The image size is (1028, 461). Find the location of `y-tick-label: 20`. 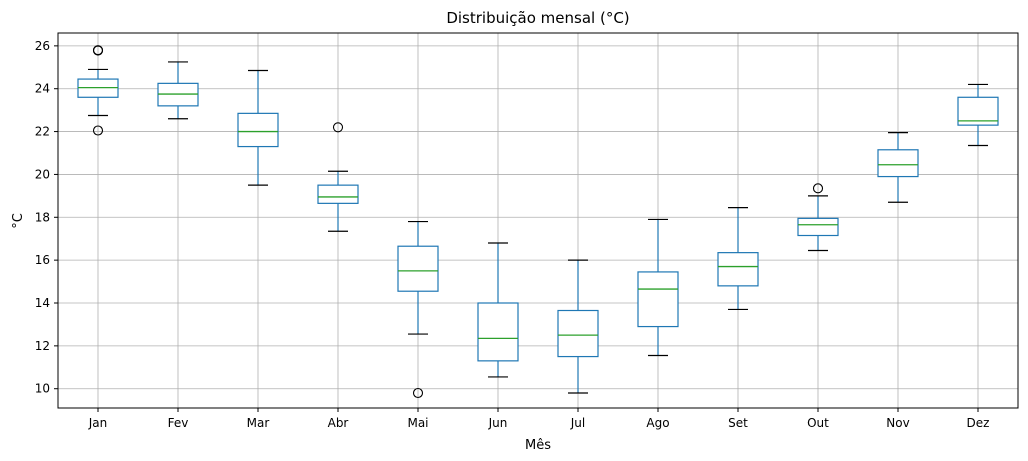

y-tick-label: 20 is located at coordinates (42, 174).